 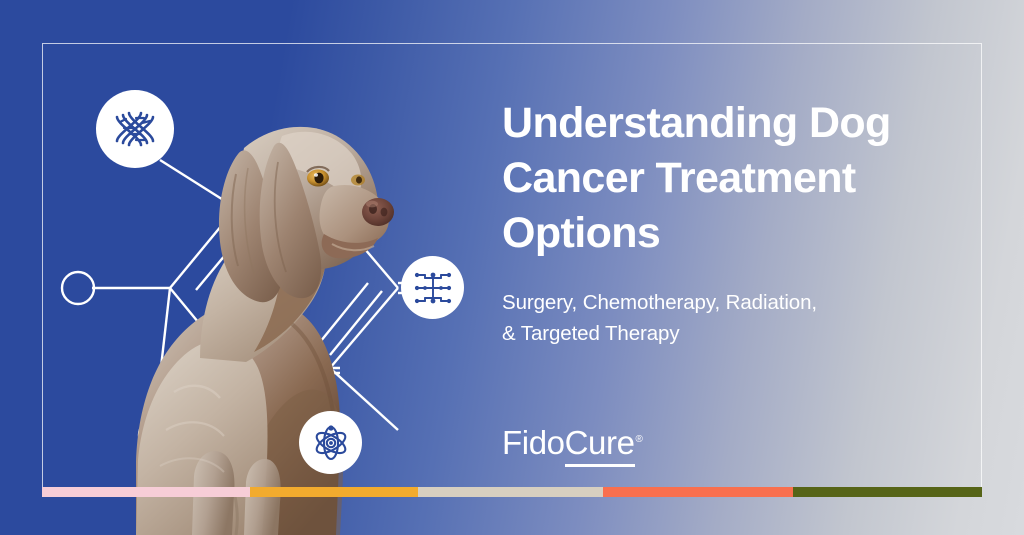 I want to click on colorbar-segment-pink, so click(x=146, y=492).